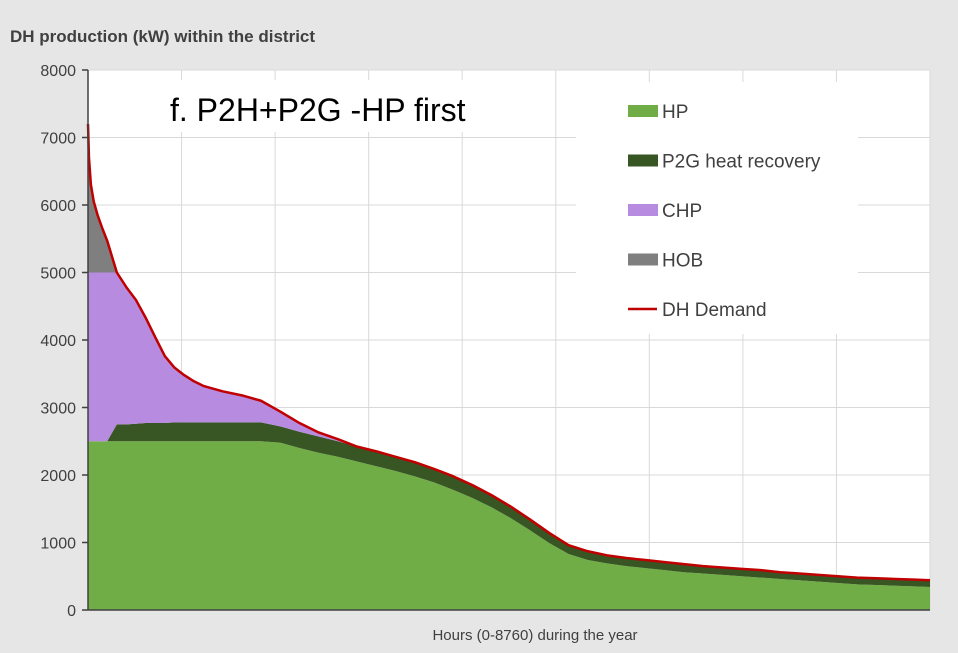  I want to click on y-tick-label: 5000, so click(58, 274).